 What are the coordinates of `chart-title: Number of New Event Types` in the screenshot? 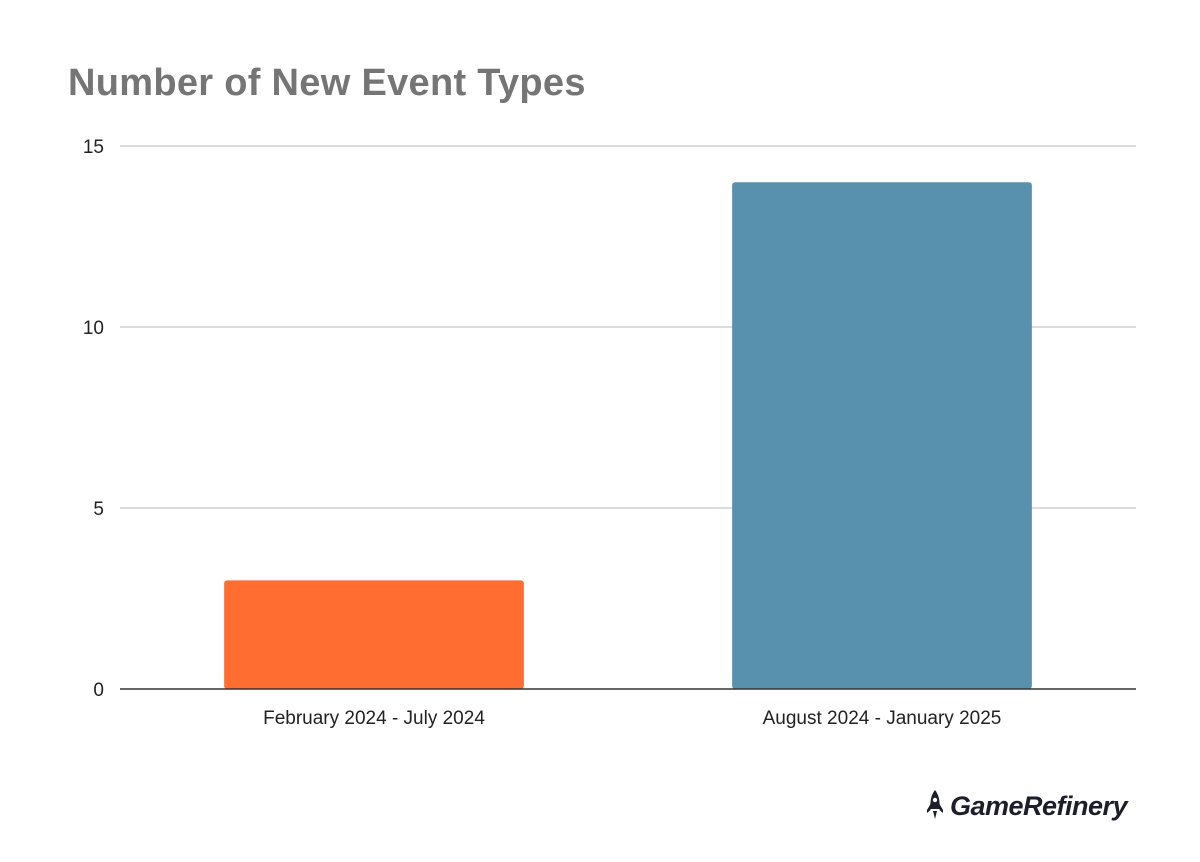 It's located at (327, 83).